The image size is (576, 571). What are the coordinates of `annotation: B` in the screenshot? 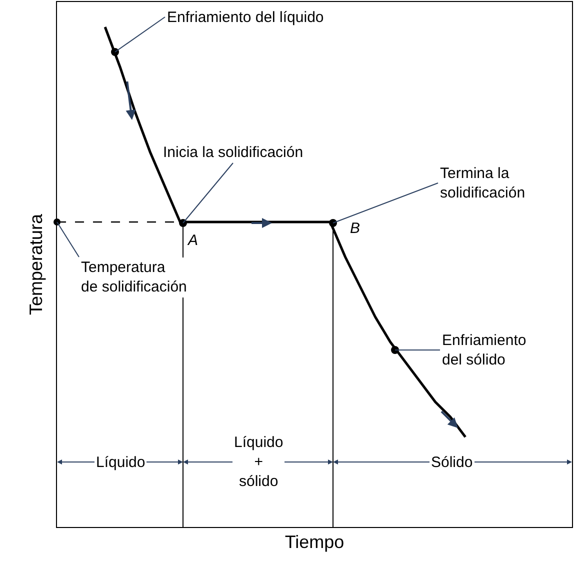 It's located at (355, 228).